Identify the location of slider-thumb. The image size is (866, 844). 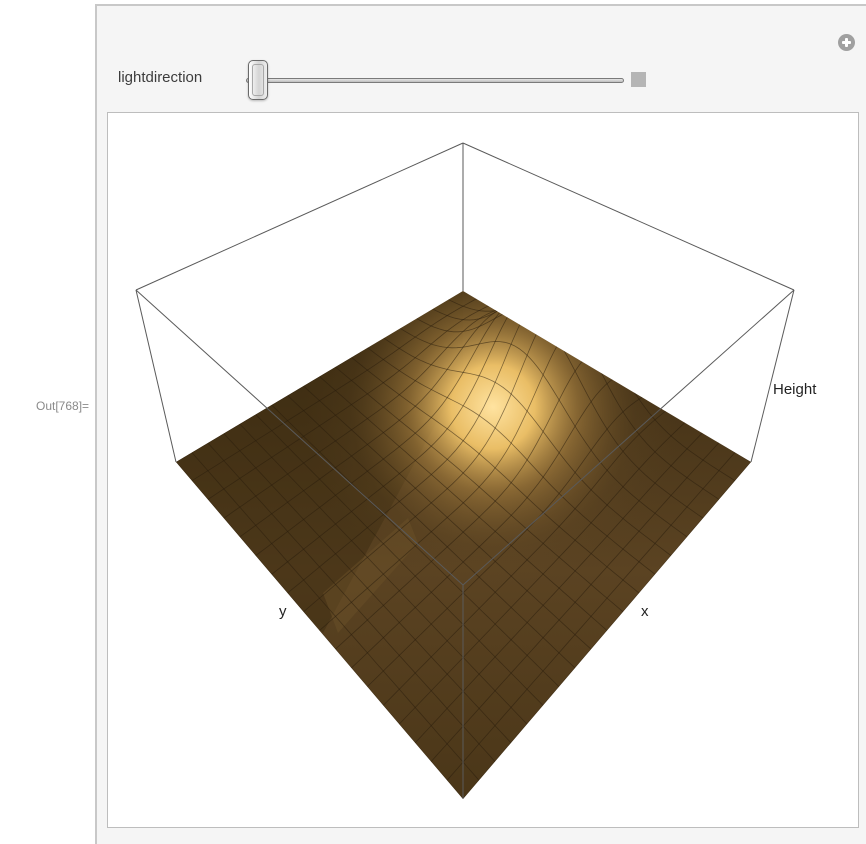
(258, 80).